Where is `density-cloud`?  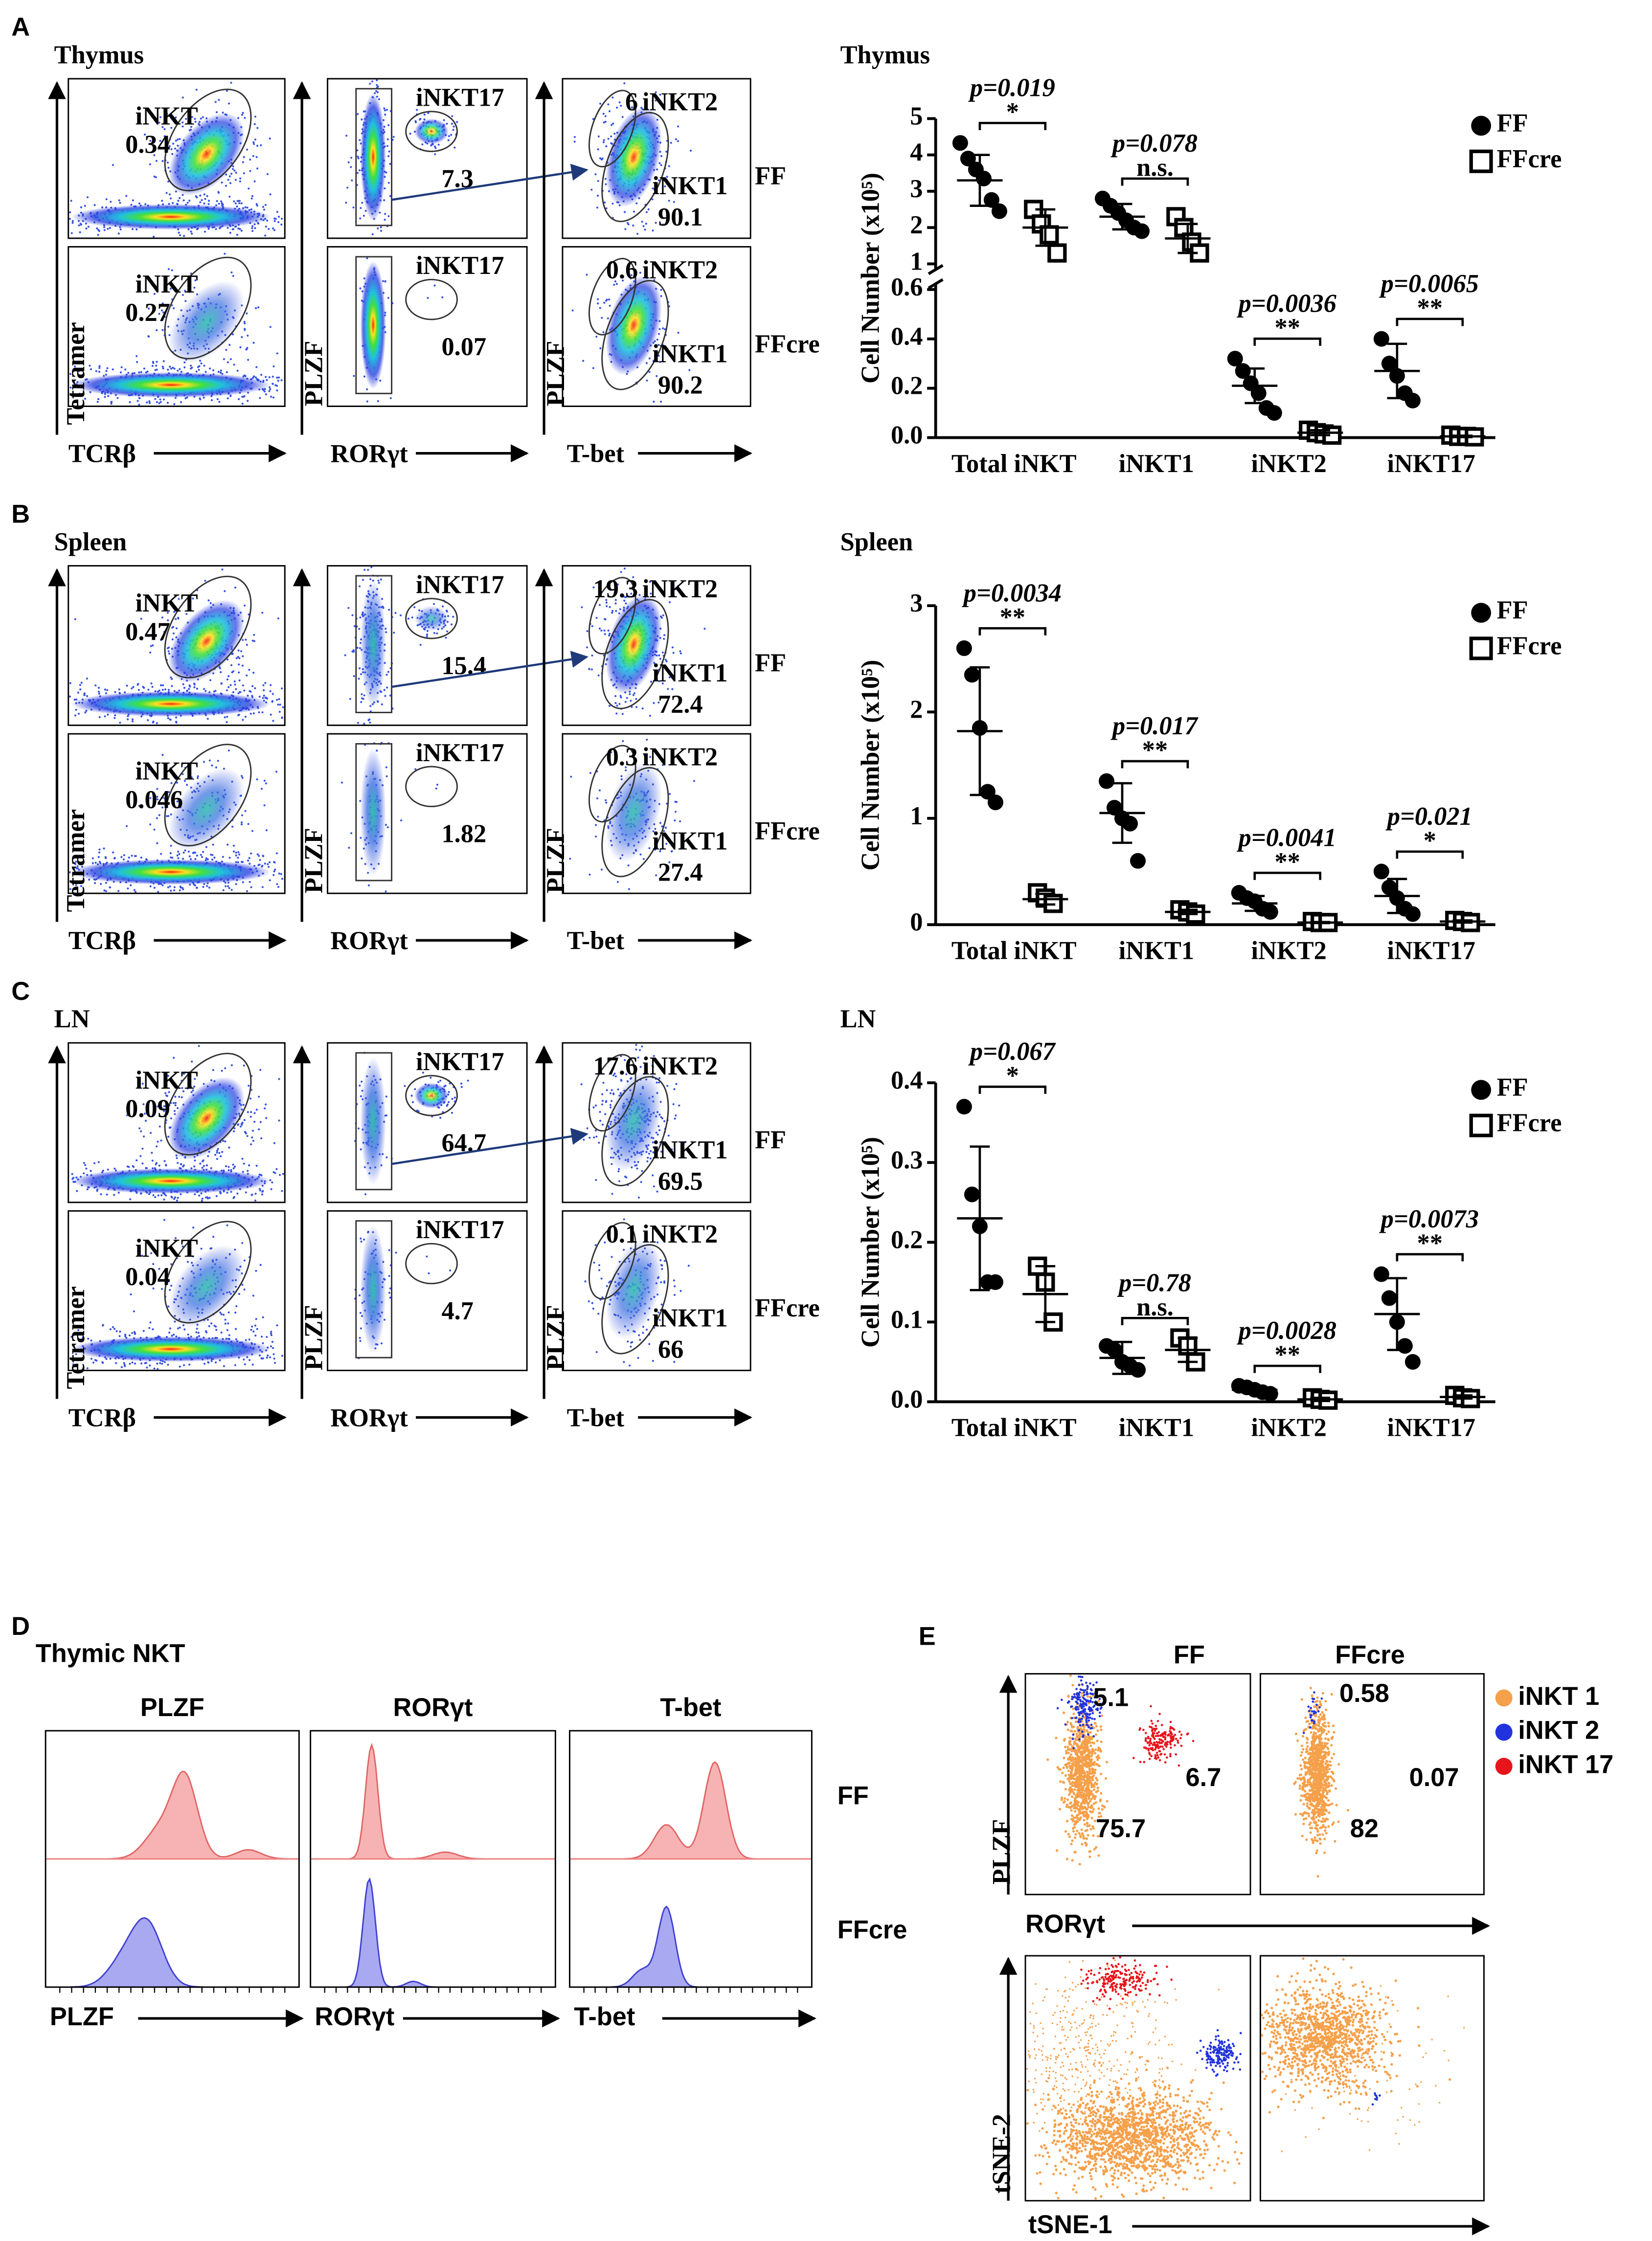 density-cloud is located at coordinates (431, 131).